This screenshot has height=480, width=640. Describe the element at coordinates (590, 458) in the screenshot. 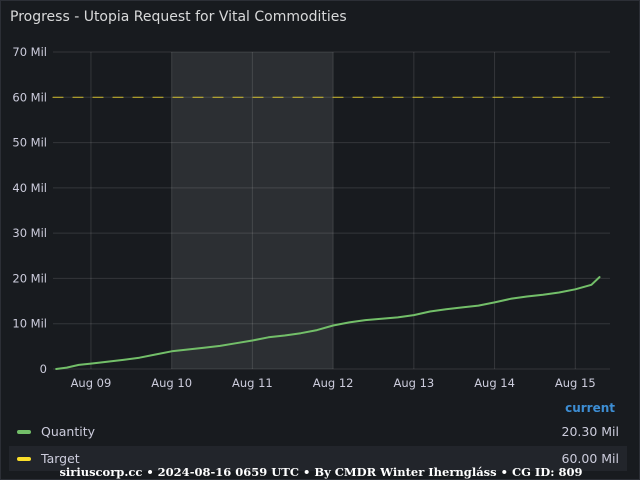

I see `legend-item-value: 60.00 Mil` at that location.